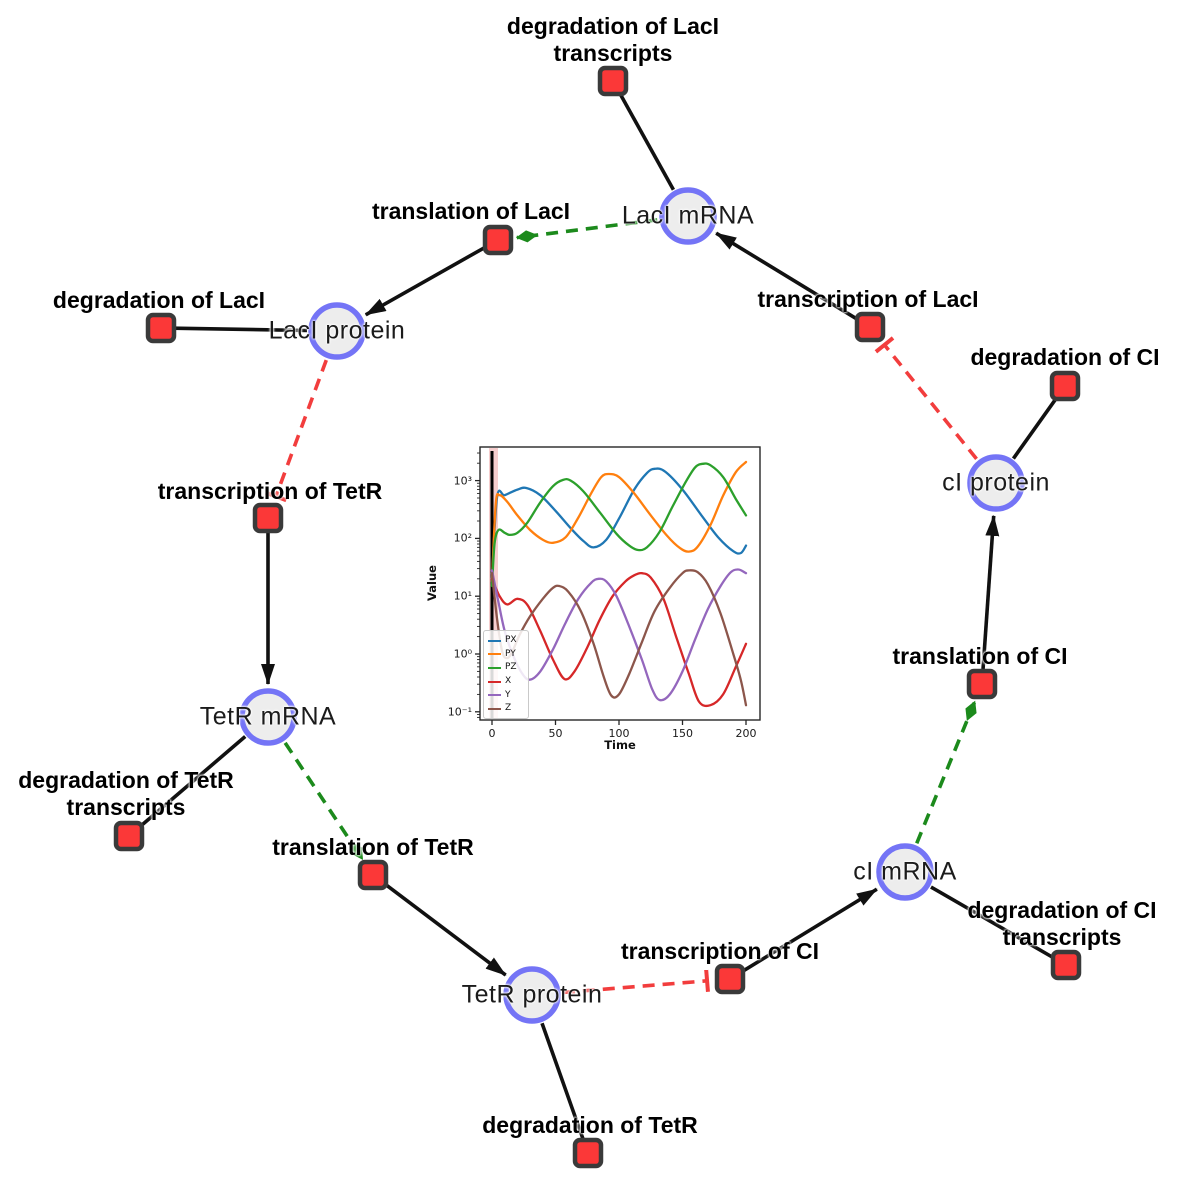  What do you see at coordinates (646, 140) in the screenshot?
I see `edge-laci_mrna-deg_laci_tx` at bounding box center [646, 140].